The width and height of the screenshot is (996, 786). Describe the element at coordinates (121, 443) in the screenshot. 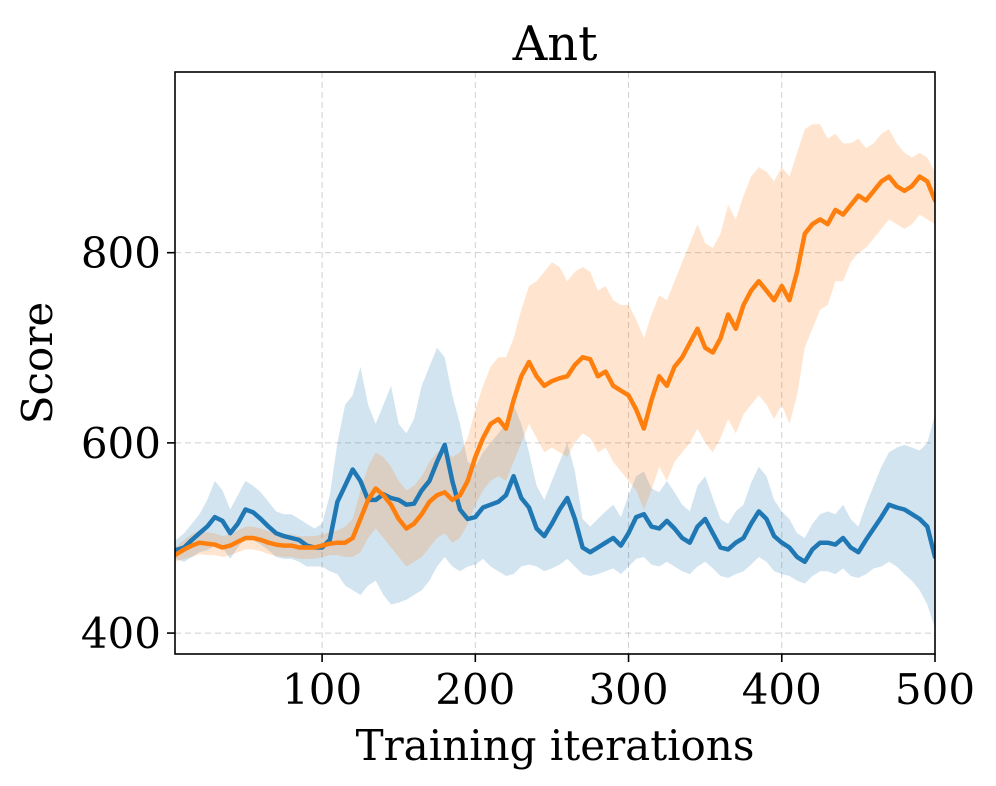

I see `y-tick-label: 600` at that location.